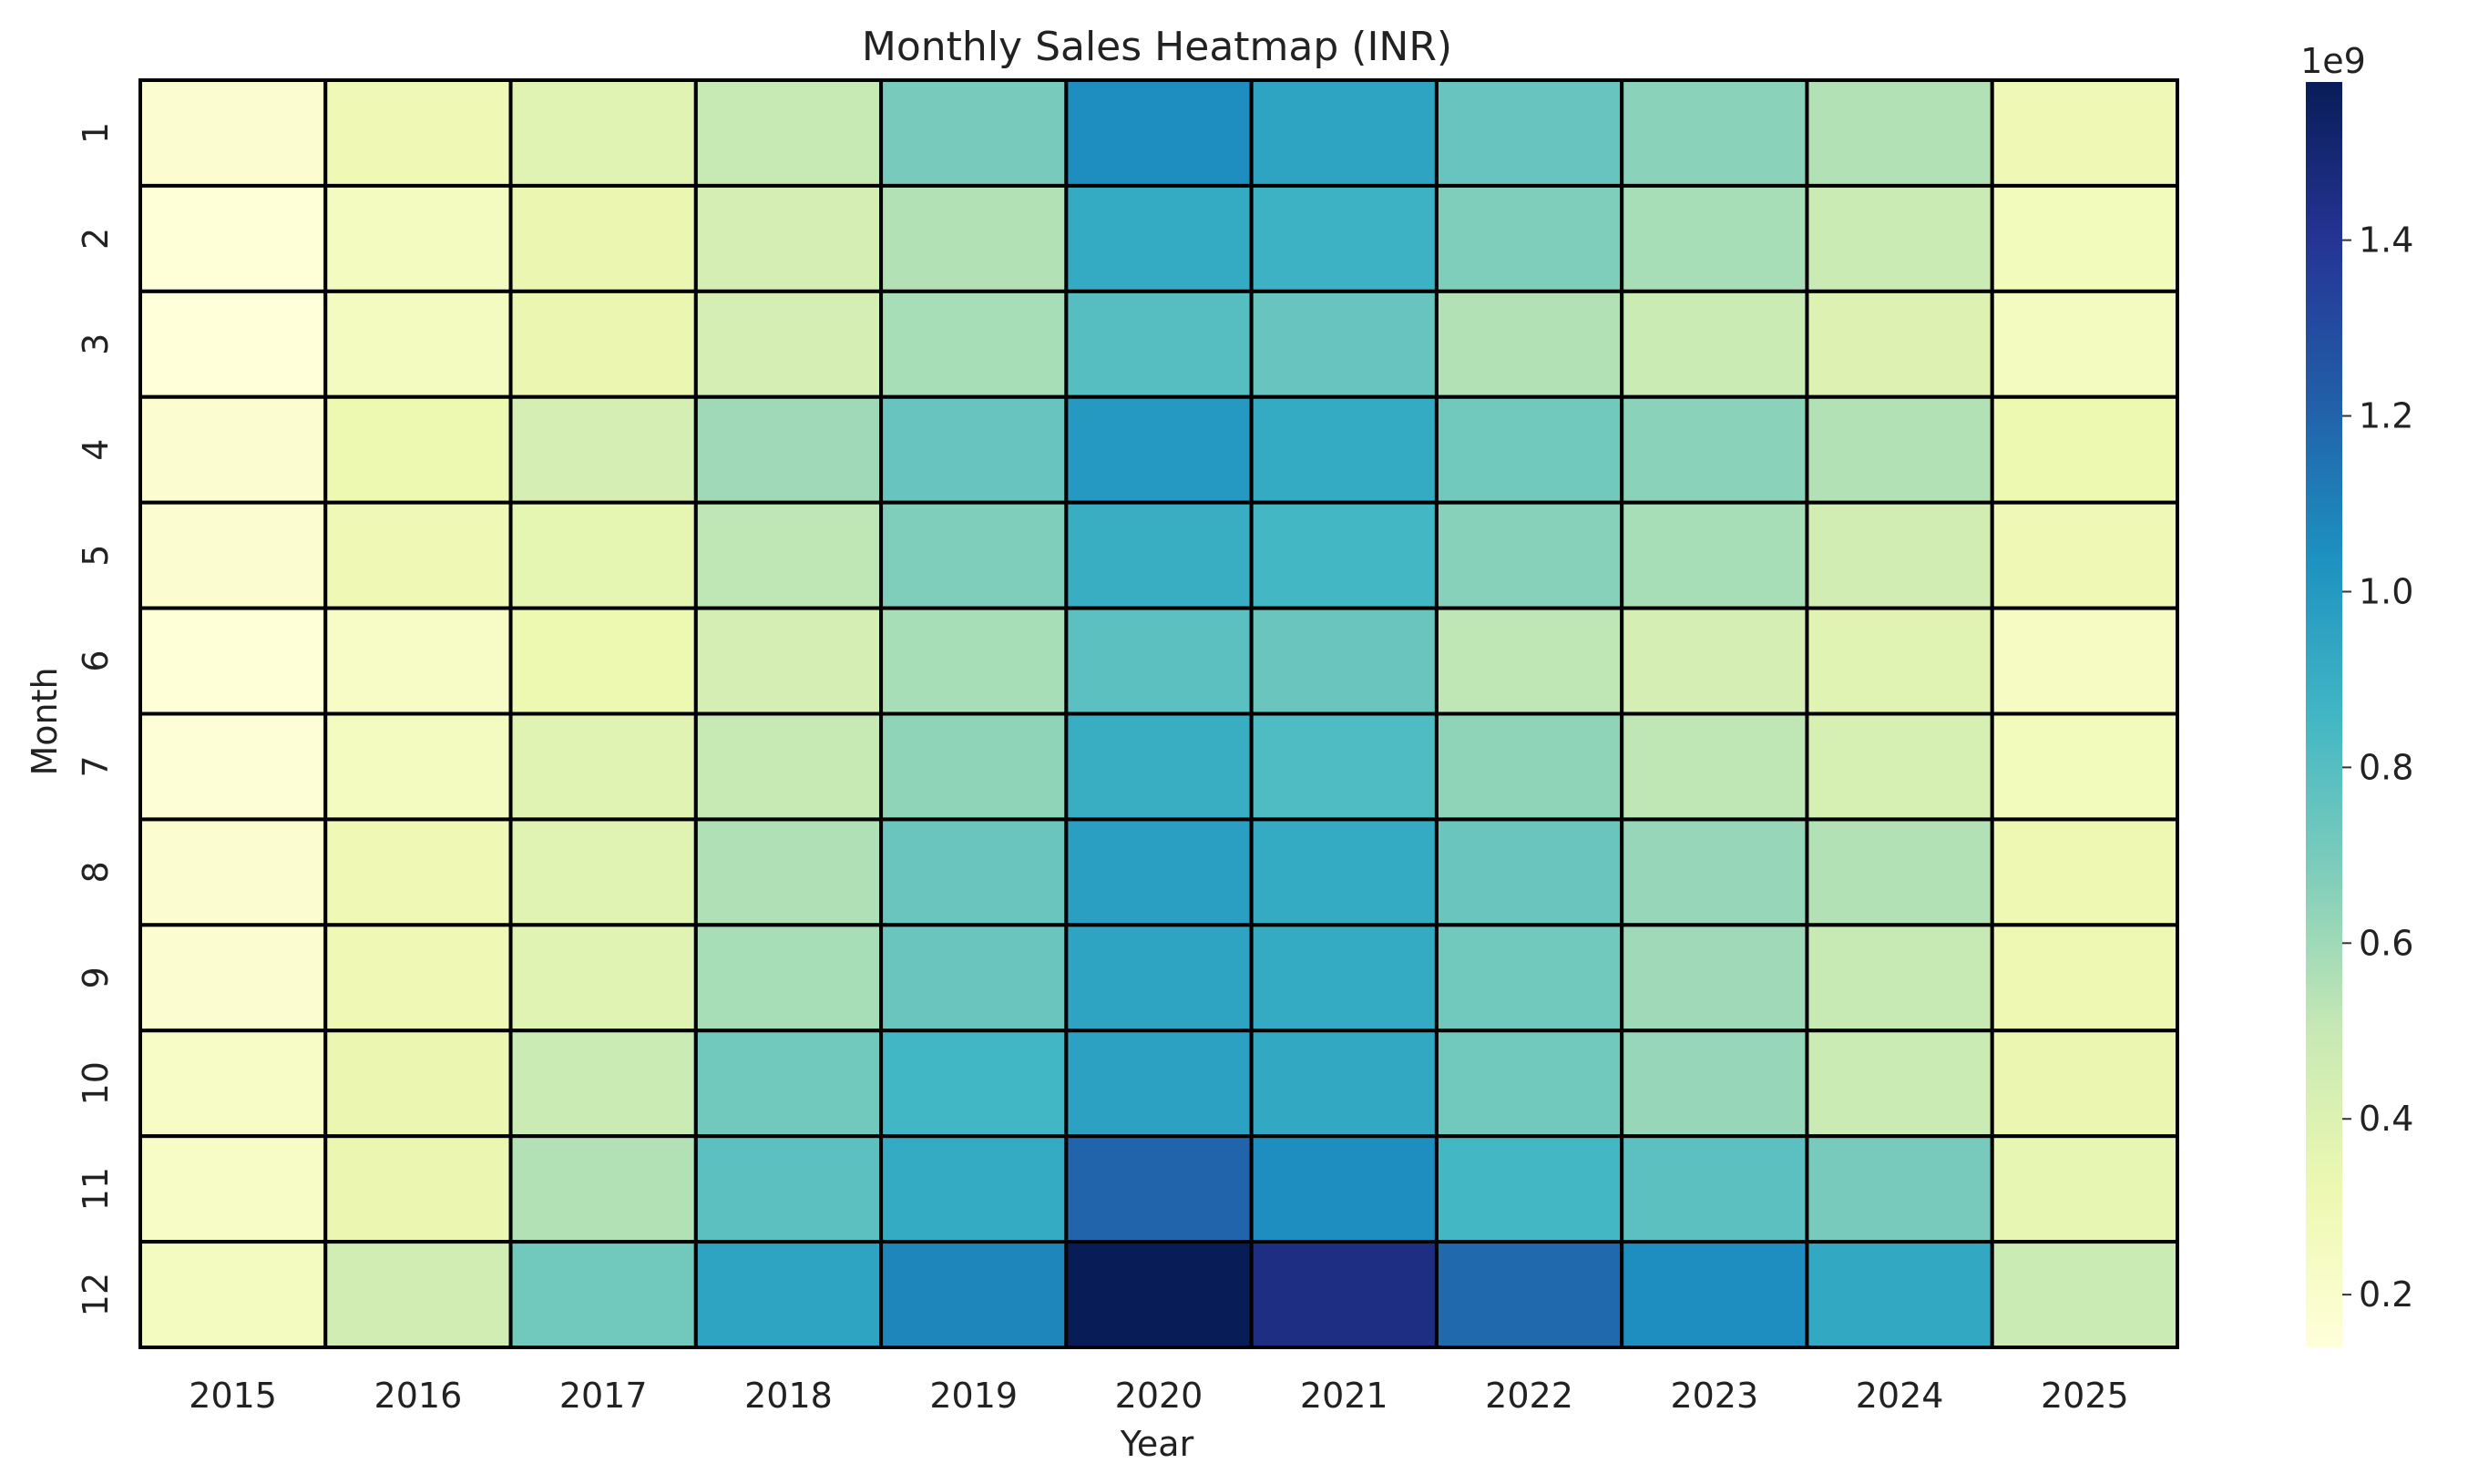  What do you see at coordinates (1159, 1396) in the screenshot?
I see `x-tick-label: 2020` at bounding box center [1159, 1396].